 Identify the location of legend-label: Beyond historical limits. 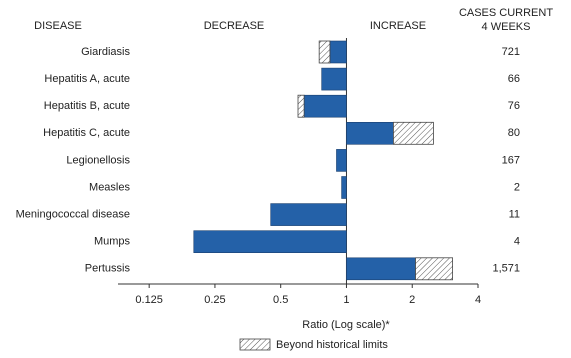
(332, 345).